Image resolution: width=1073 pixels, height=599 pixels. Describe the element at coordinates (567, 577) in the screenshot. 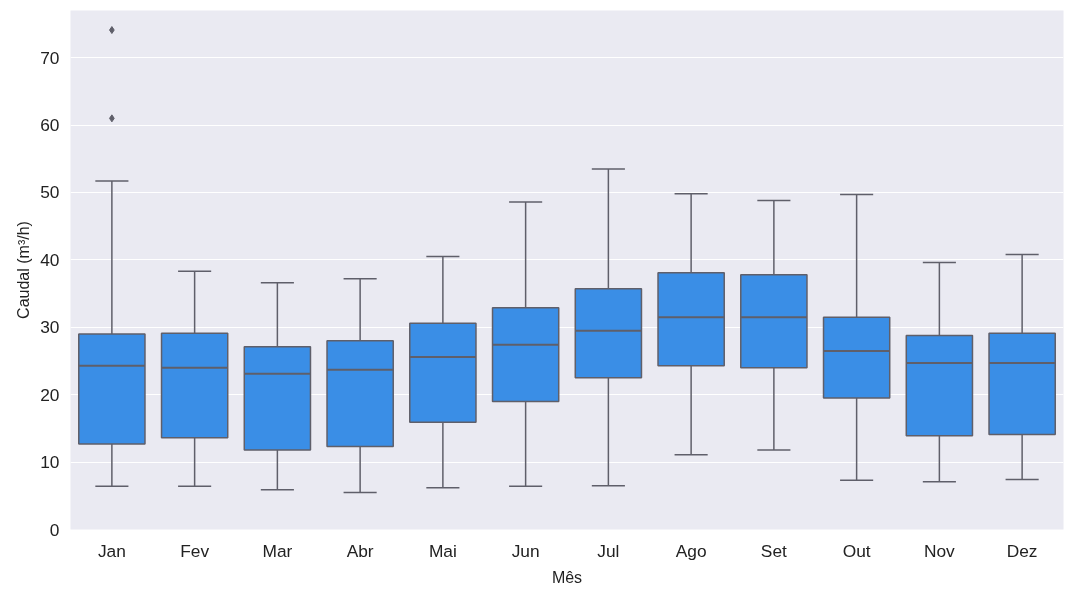

I see `x-axis-title: Mês` at that location.